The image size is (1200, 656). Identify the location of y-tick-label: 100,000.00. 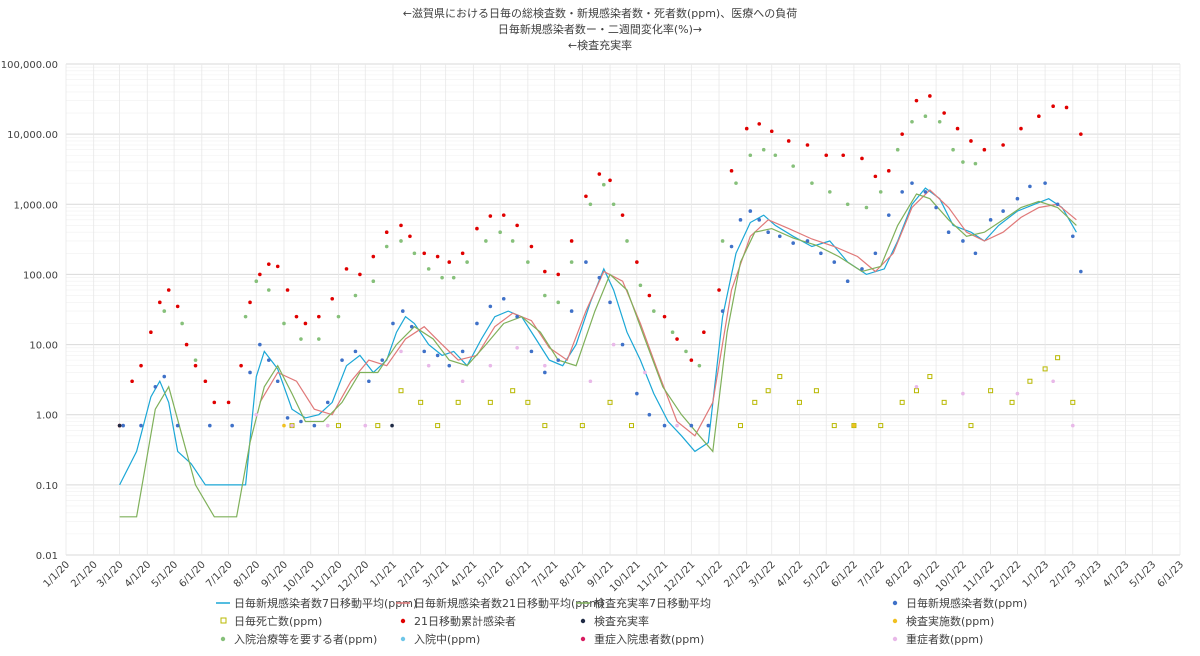
(29, 65).